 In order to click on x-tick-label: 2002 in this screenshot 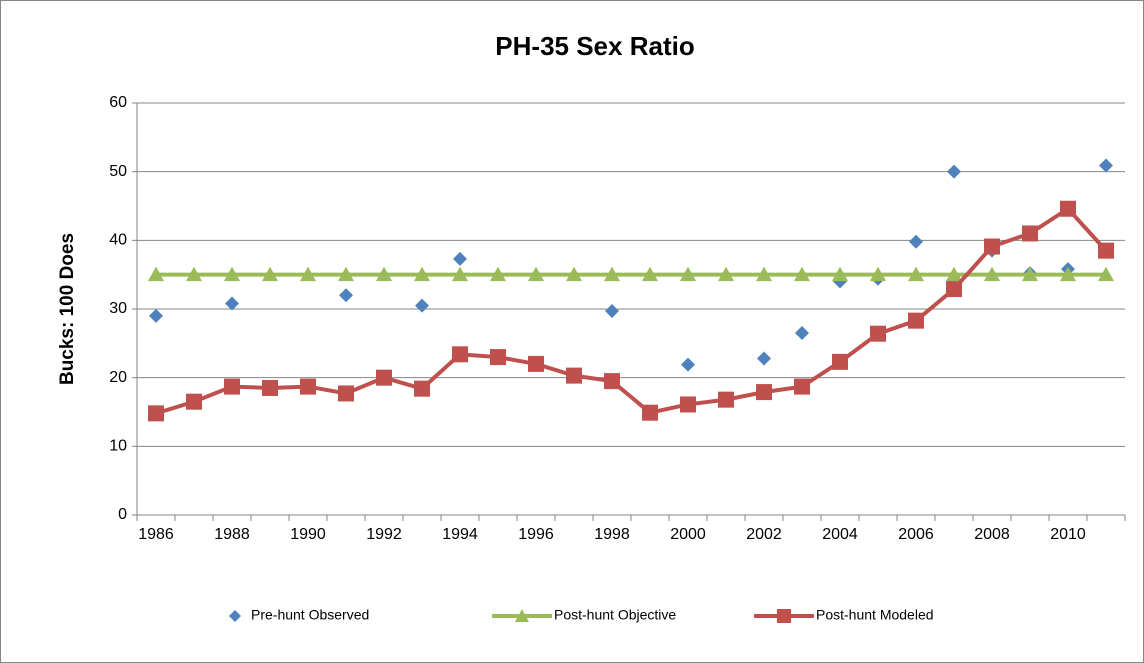, I will do `click(764, 534)`.